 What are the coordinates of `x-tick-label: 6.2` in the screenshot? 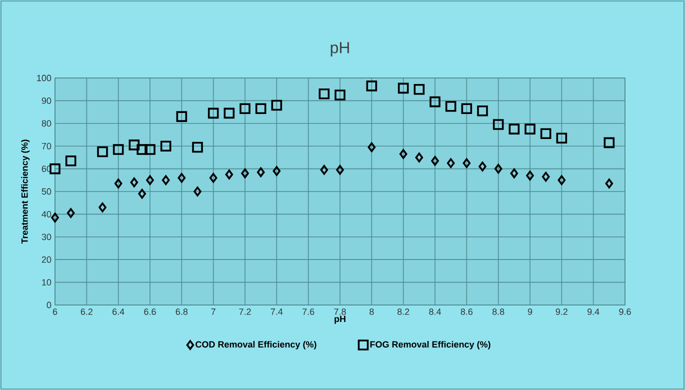 It's located at (86, 311).